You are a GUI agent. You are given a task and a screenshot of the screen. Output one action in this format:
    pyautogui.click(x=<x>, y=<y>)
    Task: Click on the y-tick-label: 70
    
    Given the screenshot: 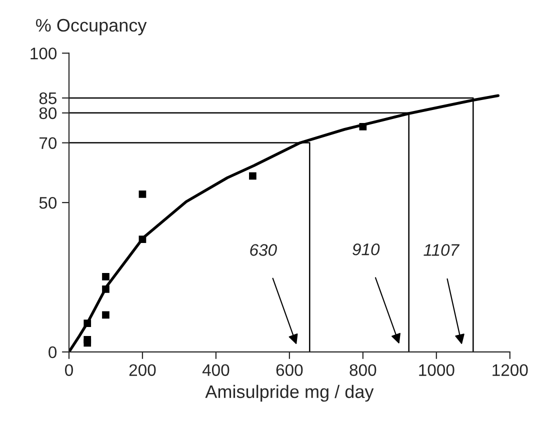 What is the action you would take?
    pyautogui.click(x=48, y=143)
    